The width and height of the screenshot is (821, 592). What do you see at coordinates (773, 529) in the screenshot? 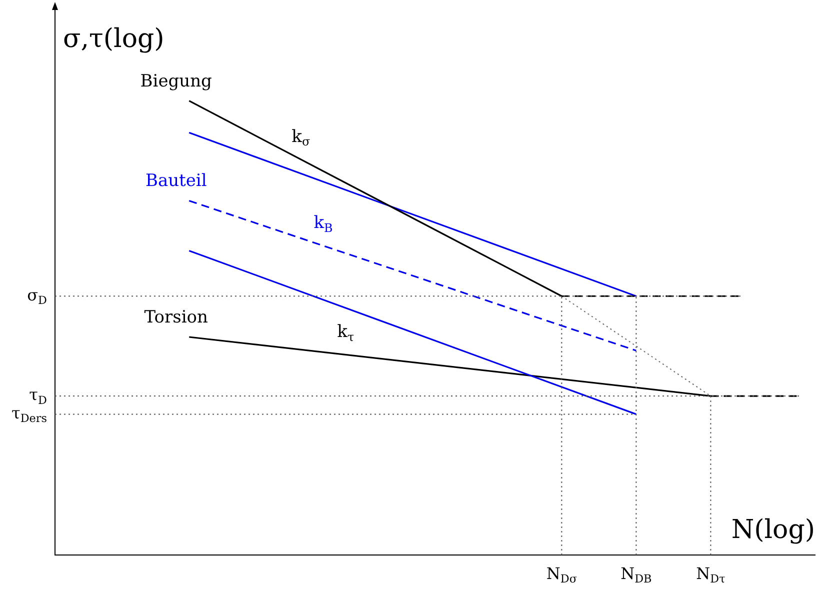
I see `x-axis-title: N(log)` at bounding box center [773, 529].